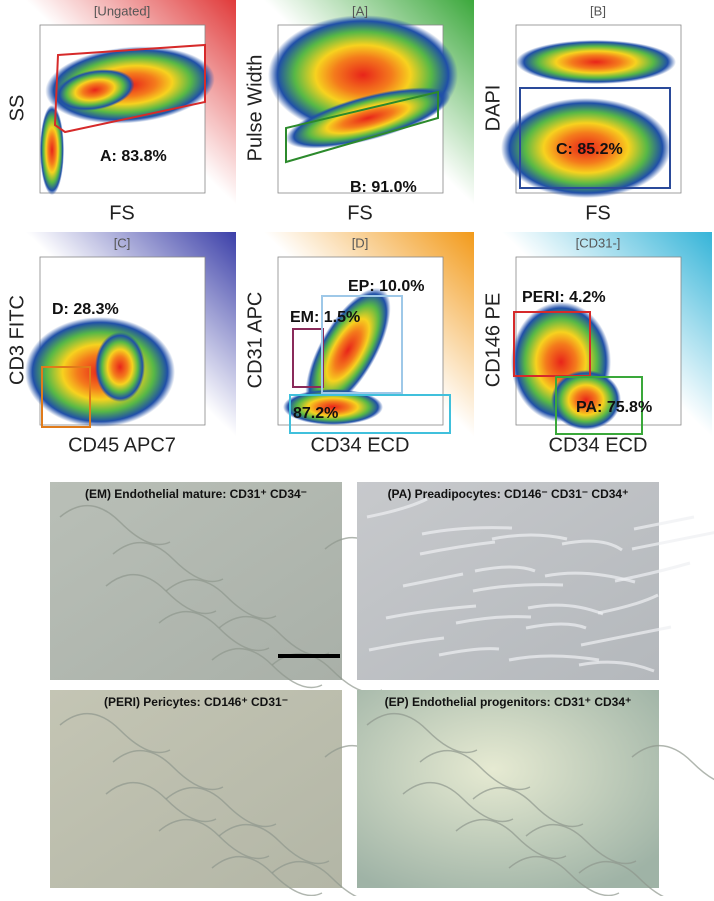 This screenshot has width=714, height=901. I want to click on flow-plot: [Ungated] SS FS A: 83.8%, so click(119, 114).